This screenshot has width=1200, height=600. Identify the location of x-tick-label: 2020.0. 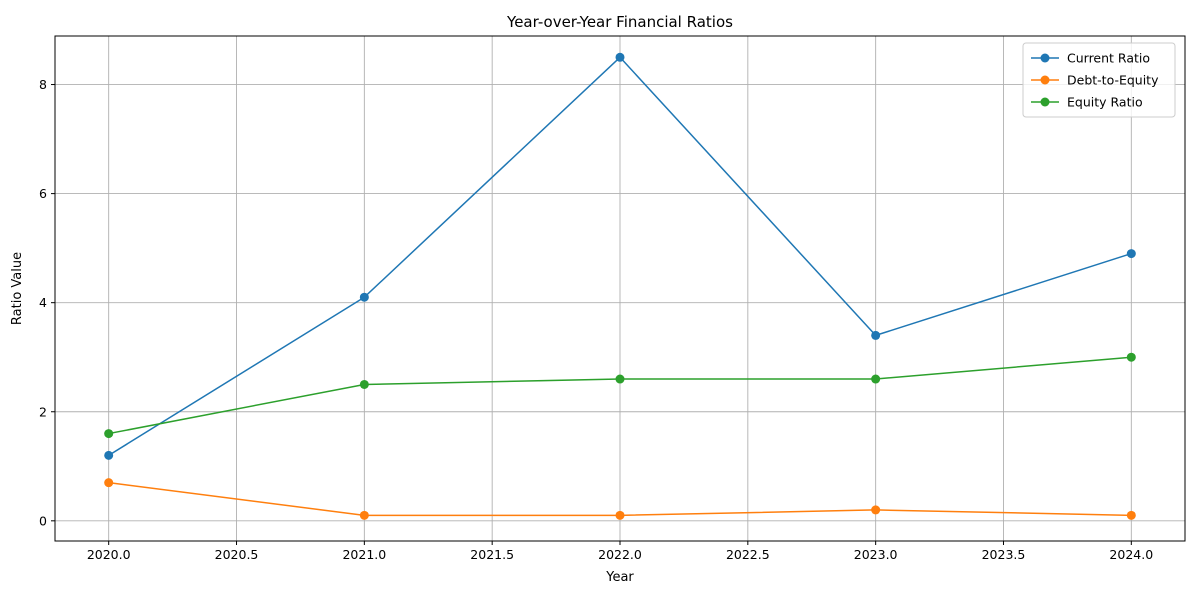
(109, 554).